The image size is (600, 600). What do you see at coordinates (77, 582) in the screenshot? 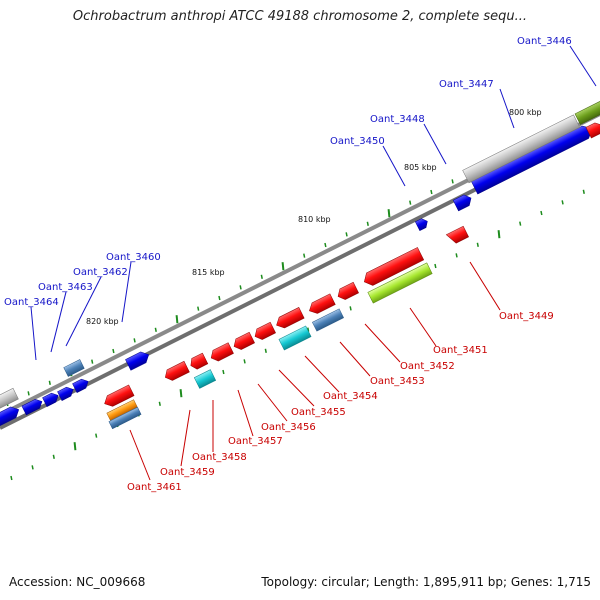
I see `accession-text: Accession: NC_009668` at bounding box center [77, 582].